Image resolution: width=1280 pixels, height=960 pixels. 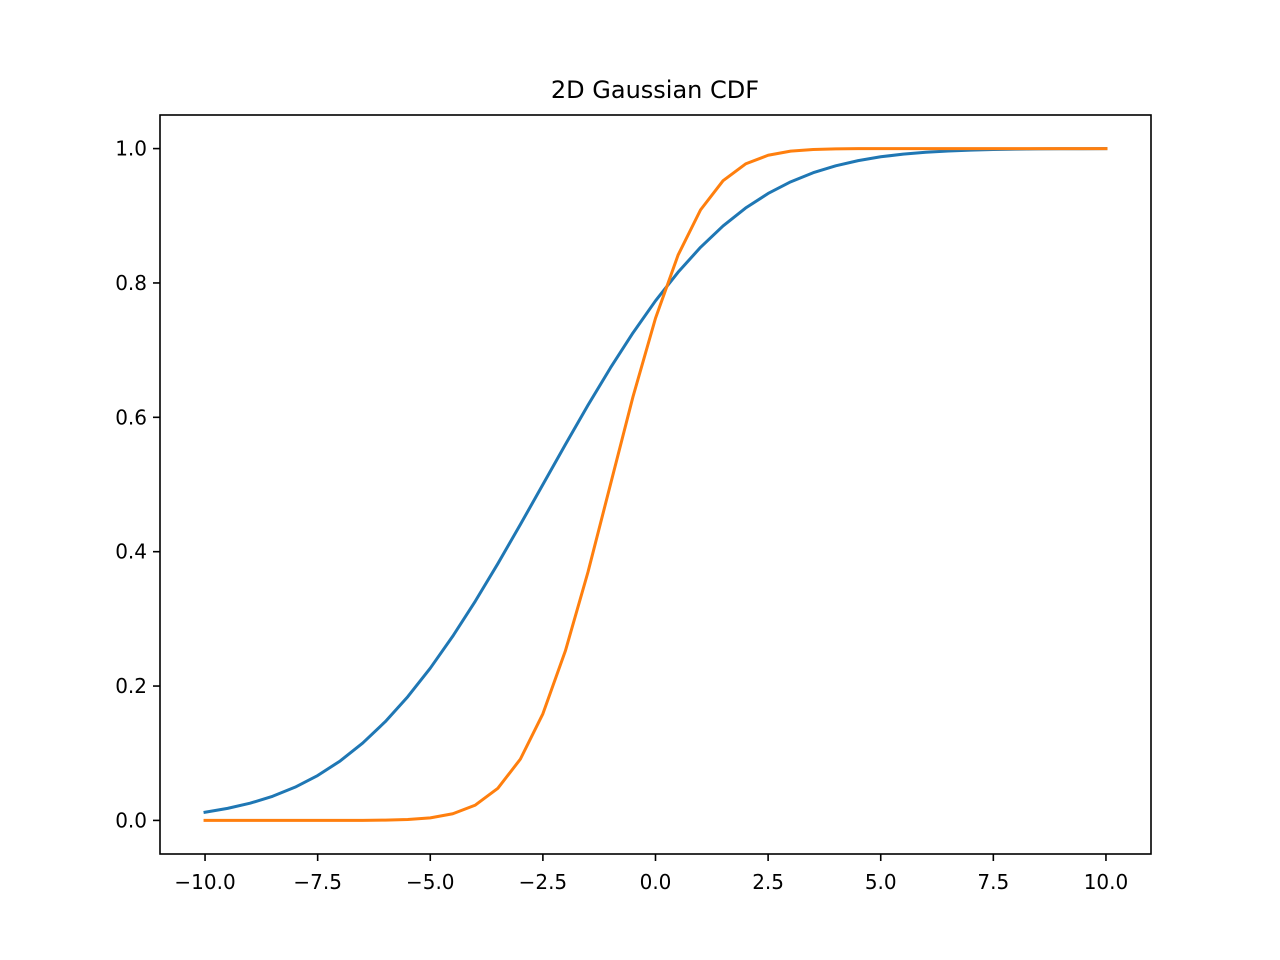 What do you see at coordinates (655, 90) in the screenshot?
I see `chart-title: 2D Gaussian CDF` at bounding box center [655, 90].